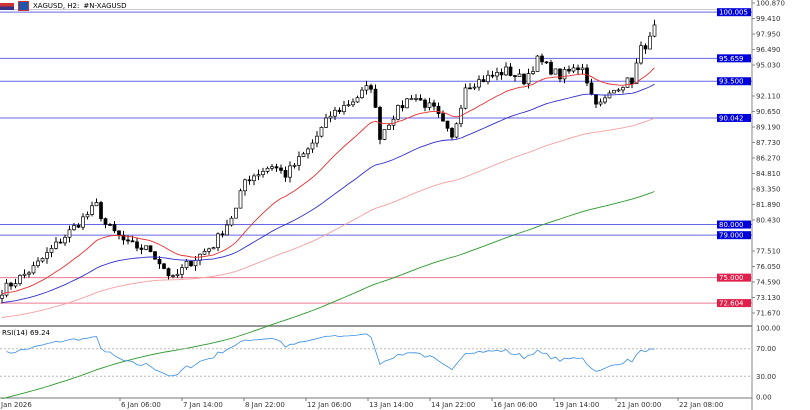  I want to click on level-price-label: 90.042, so click(731, 118).